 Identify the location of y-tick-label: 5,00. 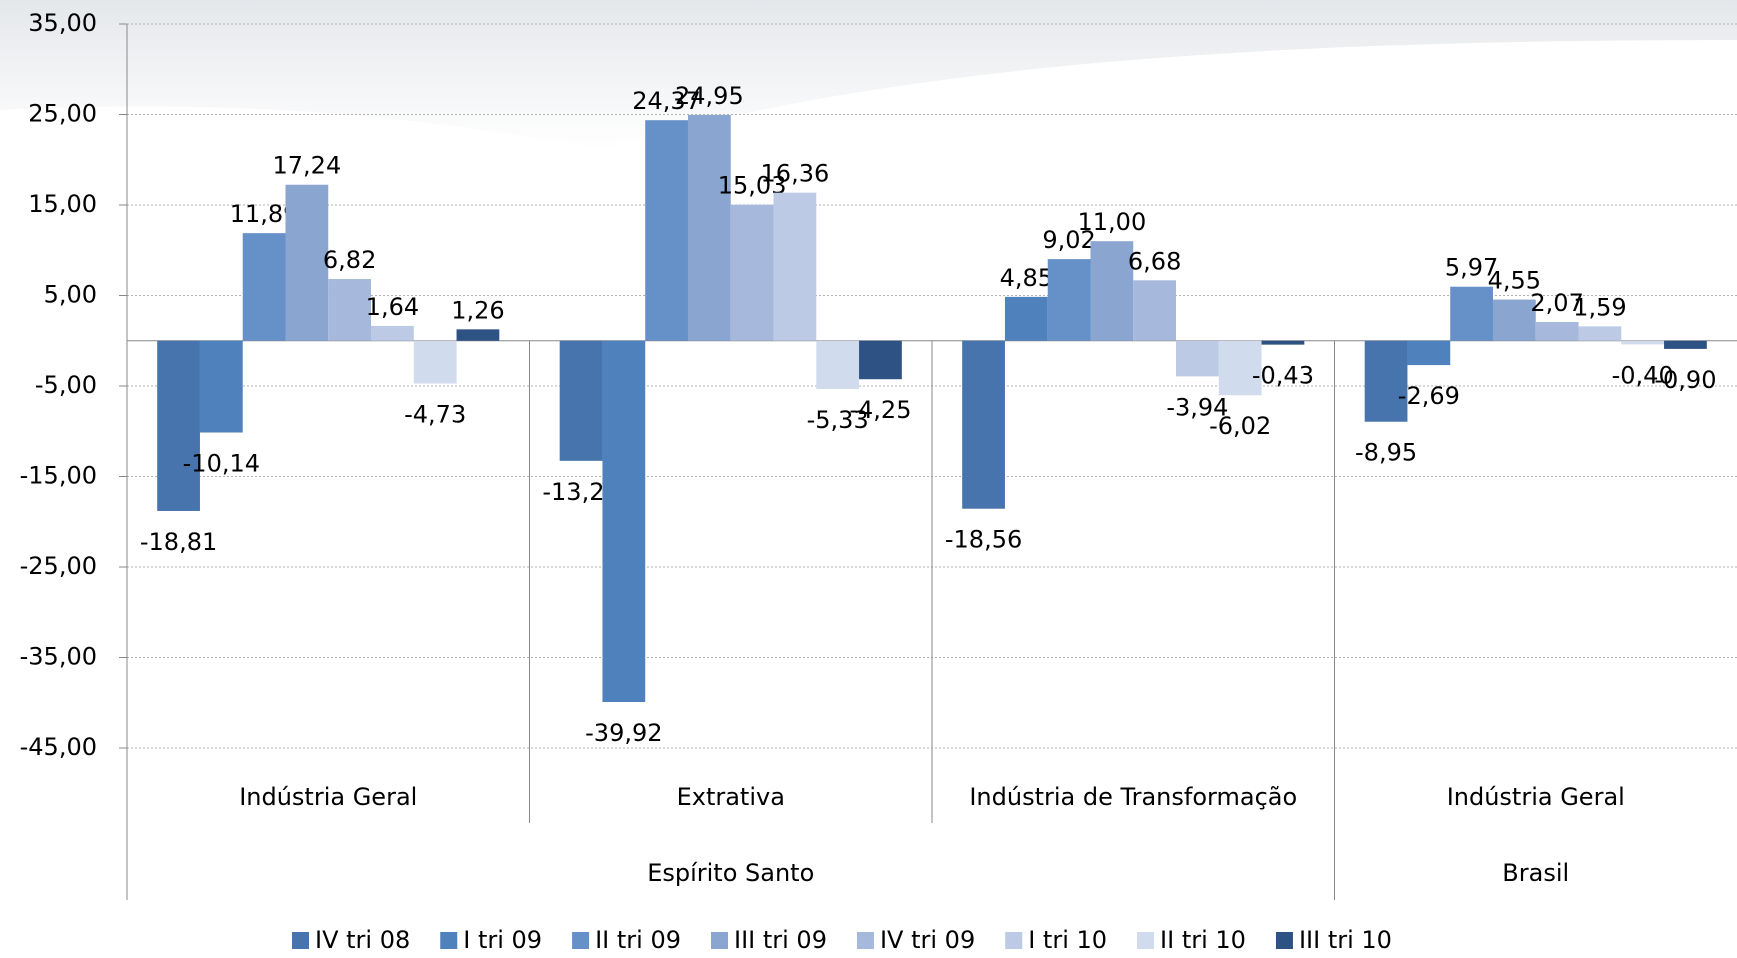
(70, 295).